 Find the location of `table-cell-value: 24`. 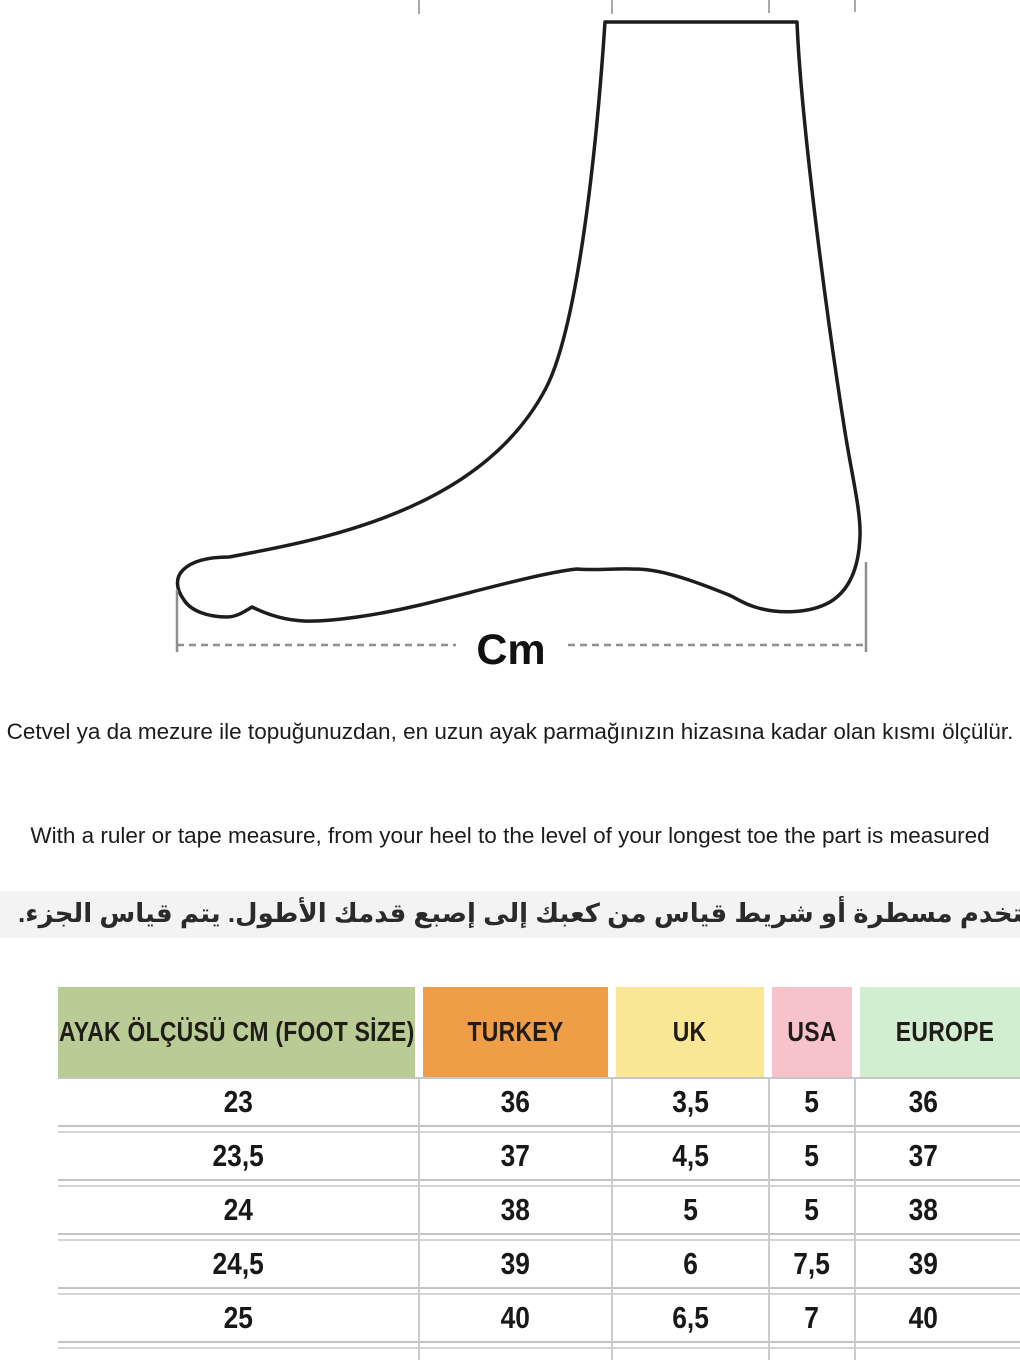

table-cell-value: 24 is located at coordinates (238, 1209).